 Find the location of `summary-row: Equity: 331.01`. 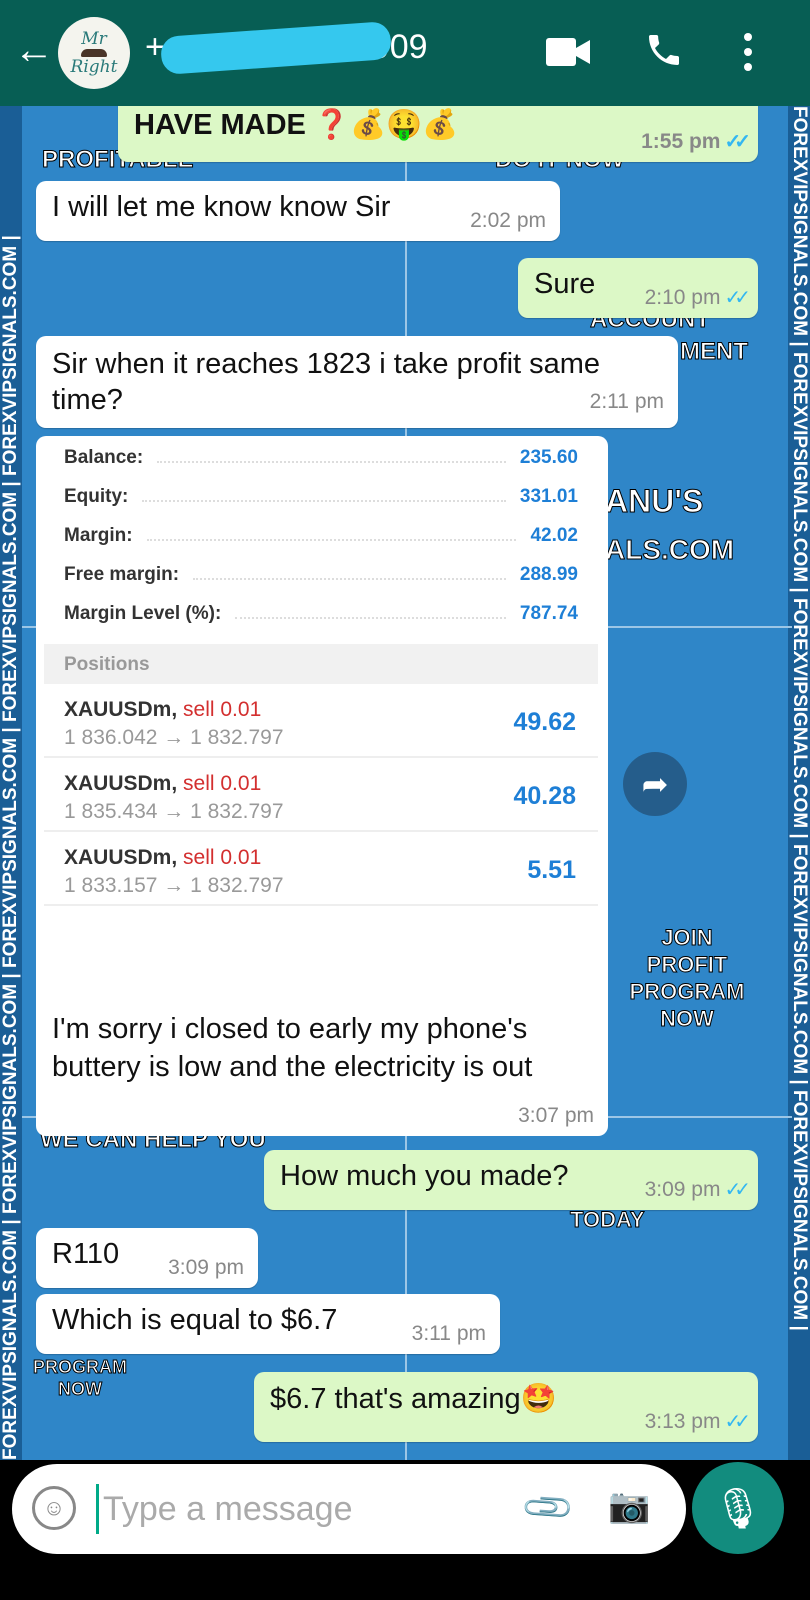

summary-row: Equity: 331.01 is located at coordinates (321, 496).